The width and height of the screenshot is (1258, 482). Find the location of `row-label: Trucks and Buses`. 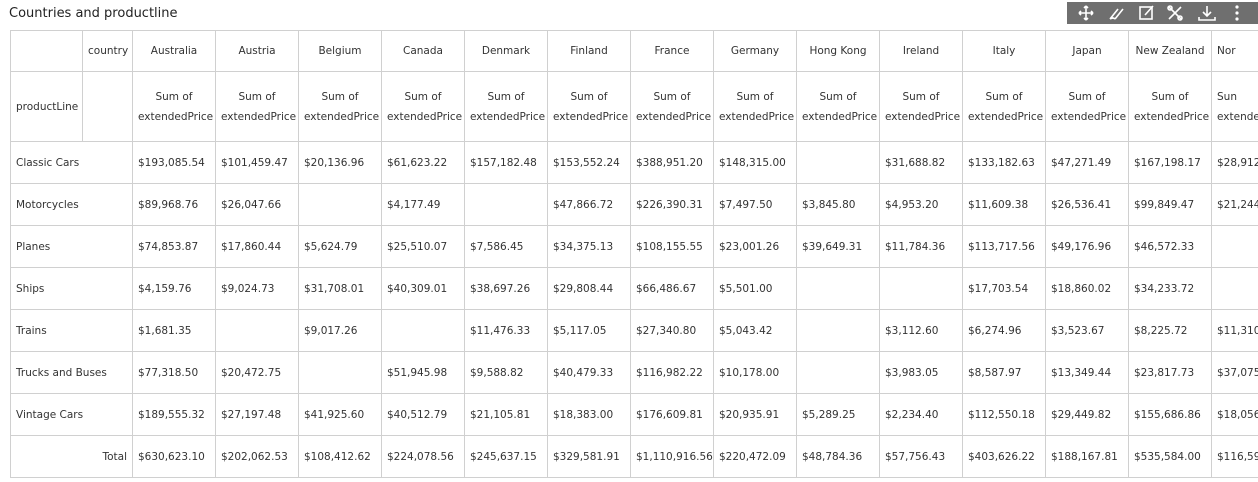

row-label: Trucks and Buses is located at coordinates (71, 372).